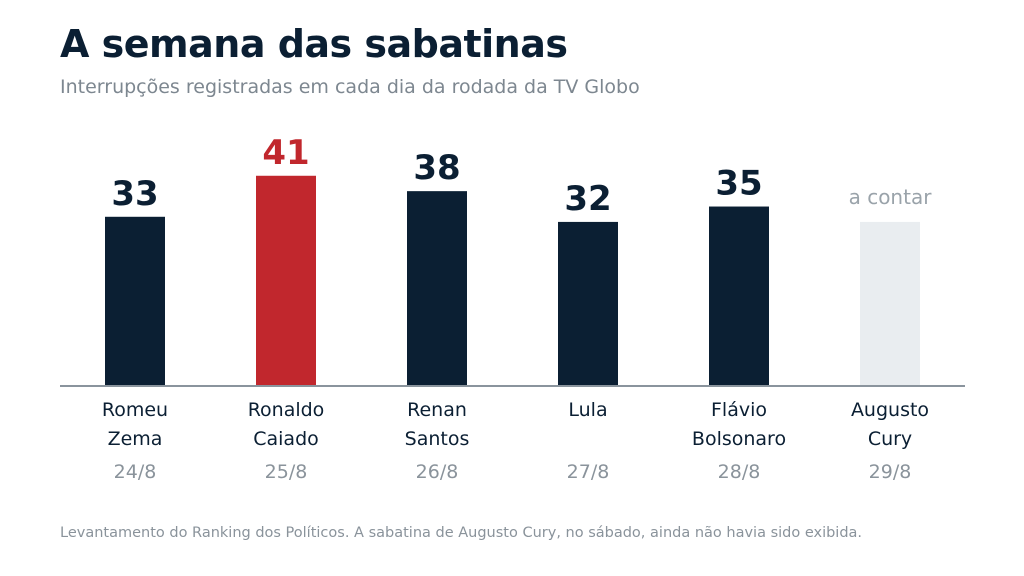 The width and height of the screenshot is (1024, 576). I want to click on category-label-5-line-2: Bolsonaro, so click(739, 439).